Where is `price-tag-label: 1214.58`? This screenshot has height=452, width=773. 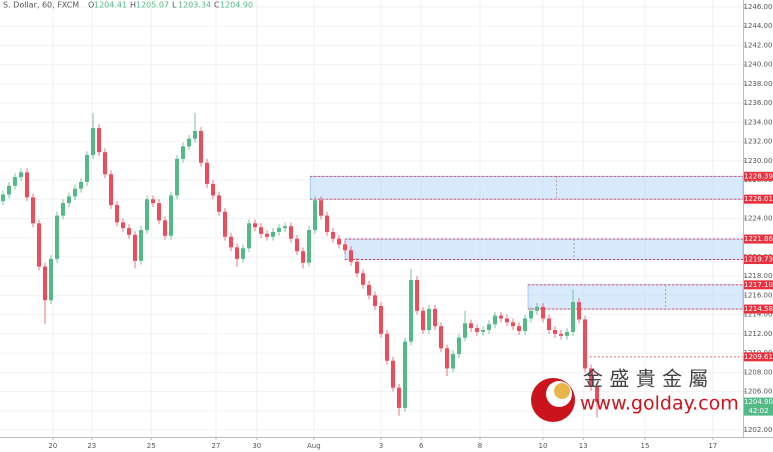 price-tag-label: 1214.58 is located at coordinates (758, 309).